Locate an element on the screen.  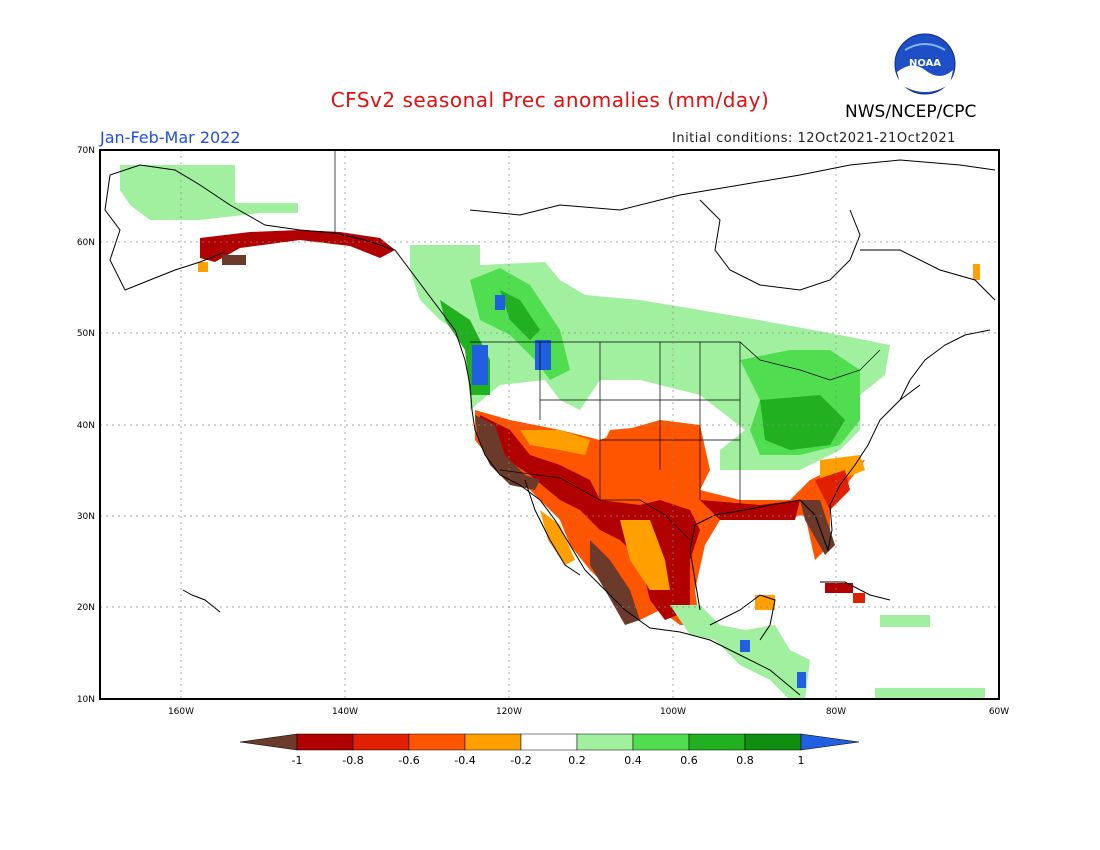
chart-title: CFSv2 seasonal Prec anomalies (mm/day) is located at coordinates (550, 100).